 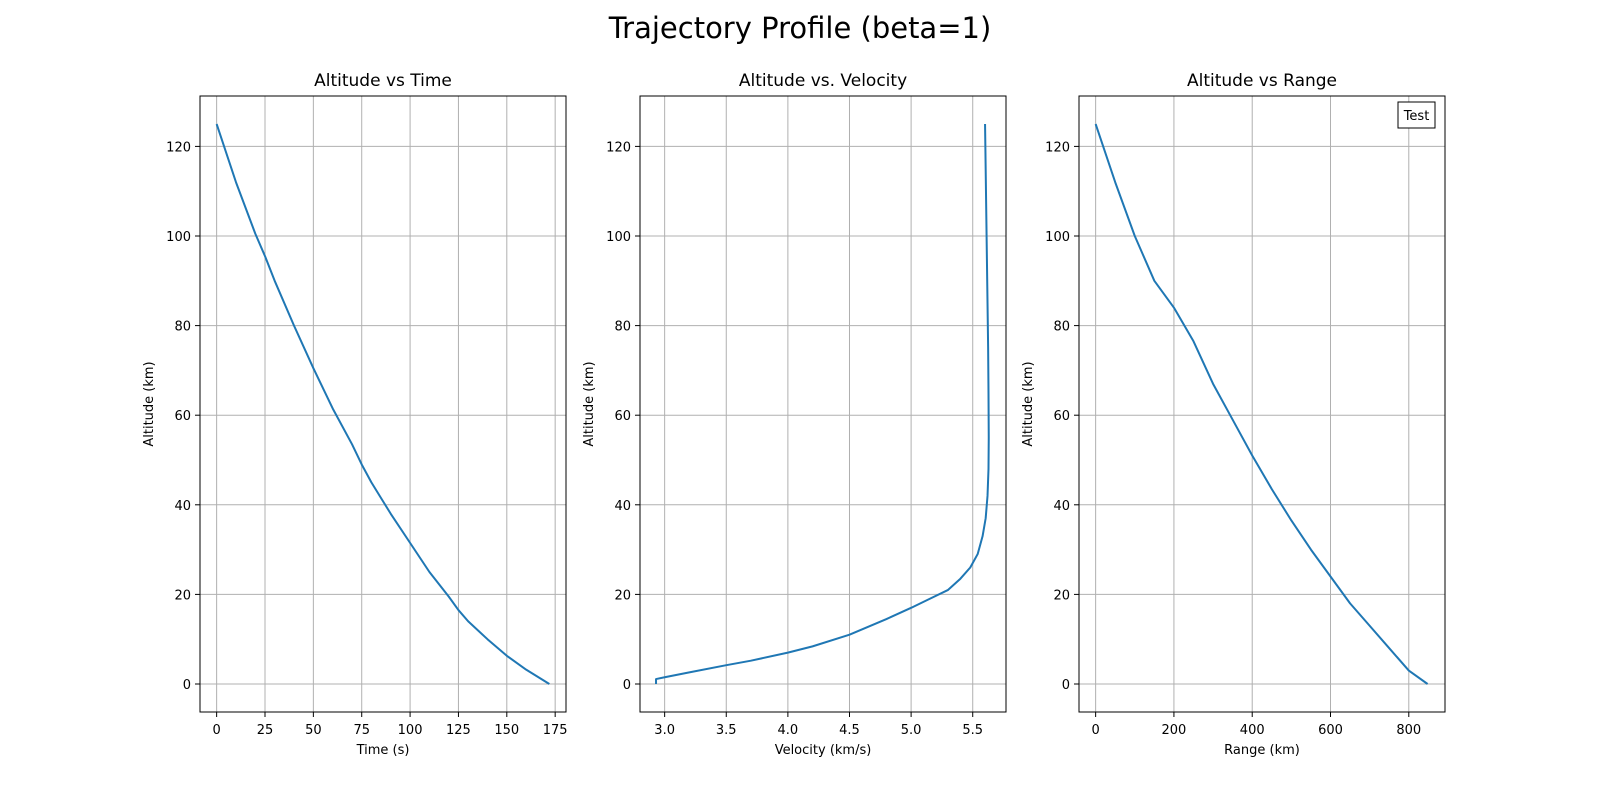 What do you see at coordinates (1262, 81) in the screenshot?
I see `subplot-title: Altitude vs Range` at bounding box center [1262, 81].